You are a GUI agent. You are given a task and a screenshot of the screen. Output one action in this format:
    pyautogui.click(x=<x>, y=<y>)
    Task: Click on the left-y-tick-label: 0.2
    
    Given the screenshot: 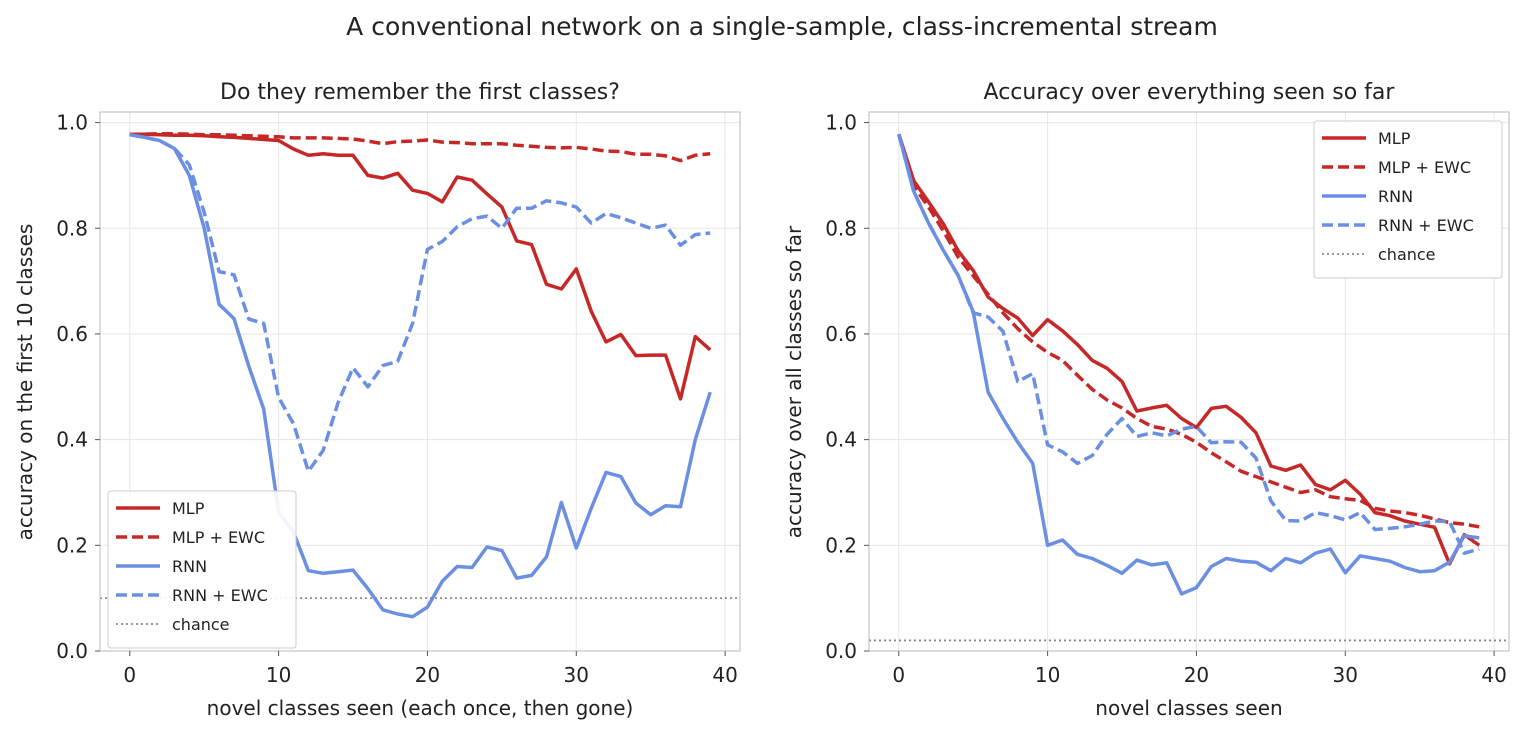 What is the action you would take?
    pyautogui.click(x=72, y=545)
    